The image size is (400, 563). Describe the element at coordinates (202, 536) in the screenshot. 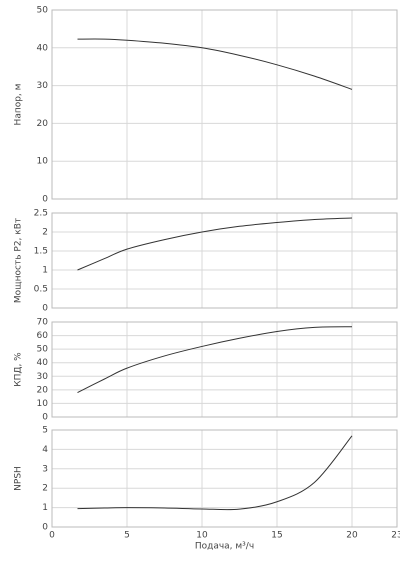

I see `x-tick-label: 10` at that location.